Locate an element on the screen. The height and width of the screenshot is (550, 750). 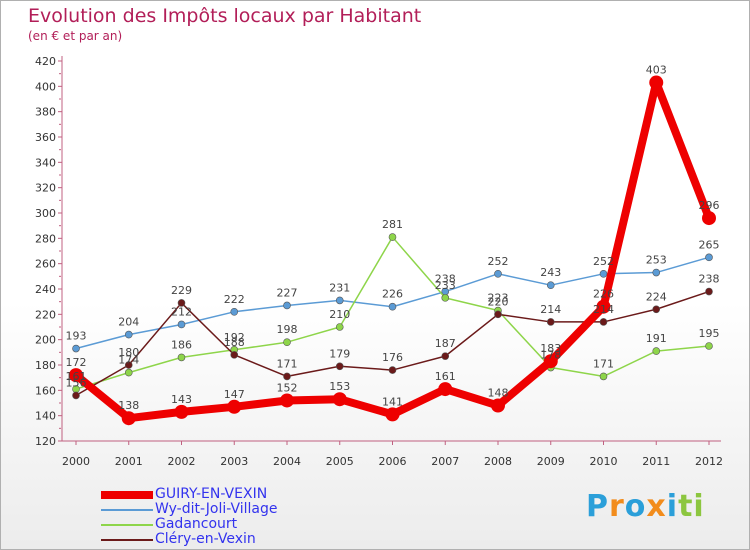
data-label-2-3: 188 is located at coordinates (234, 342).